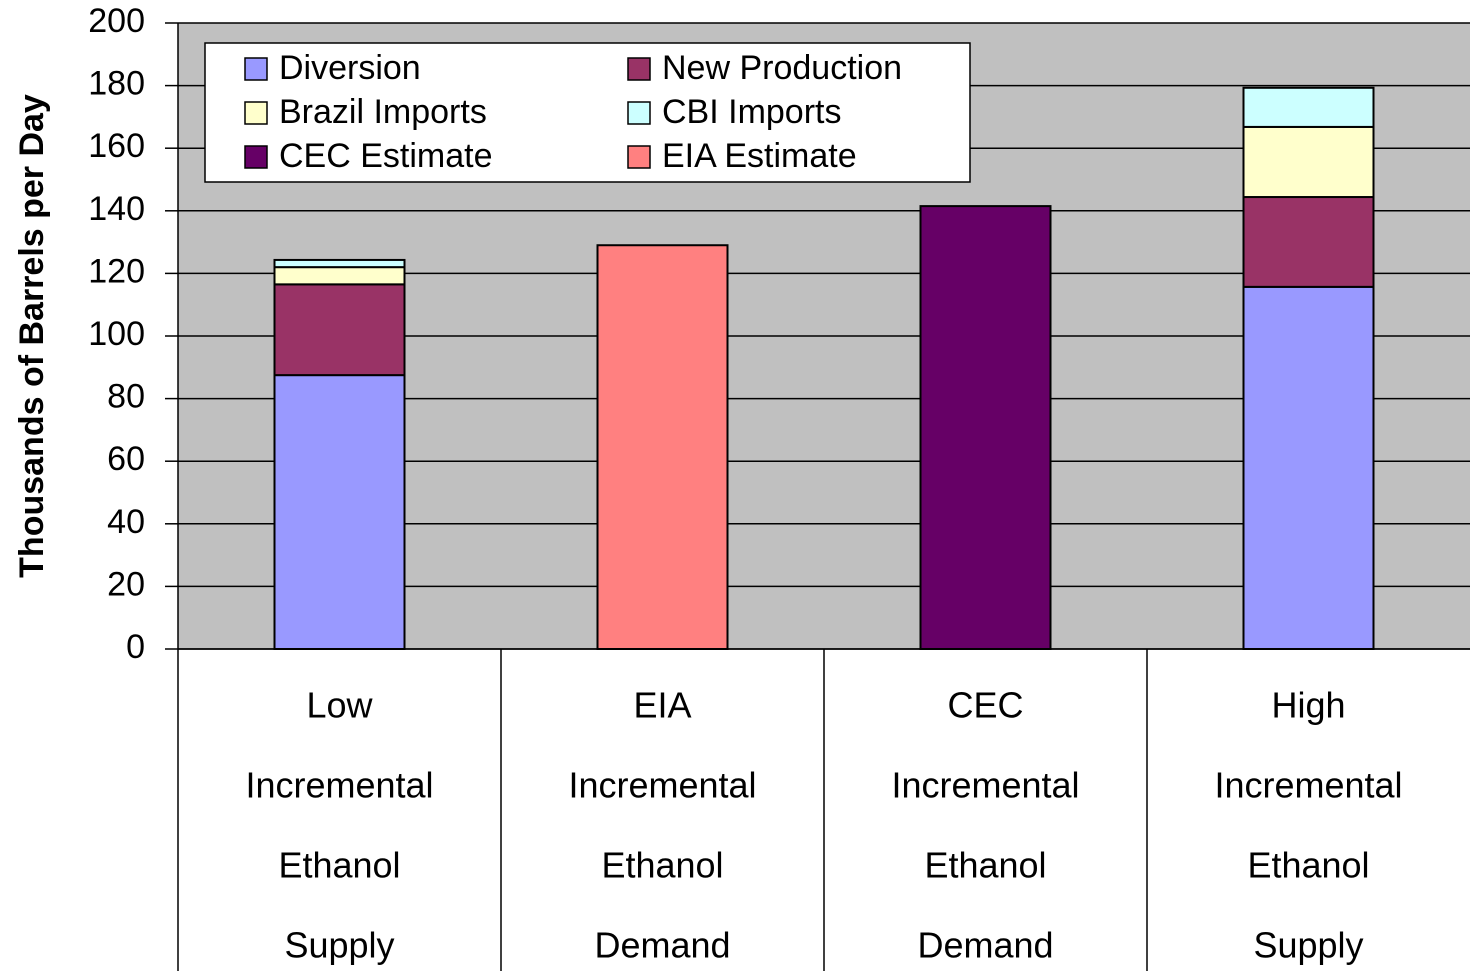 Image resolution: width=1470 pixels, height=971 pixels. I want to click on y-tick-label: 160, so click(116, 146).